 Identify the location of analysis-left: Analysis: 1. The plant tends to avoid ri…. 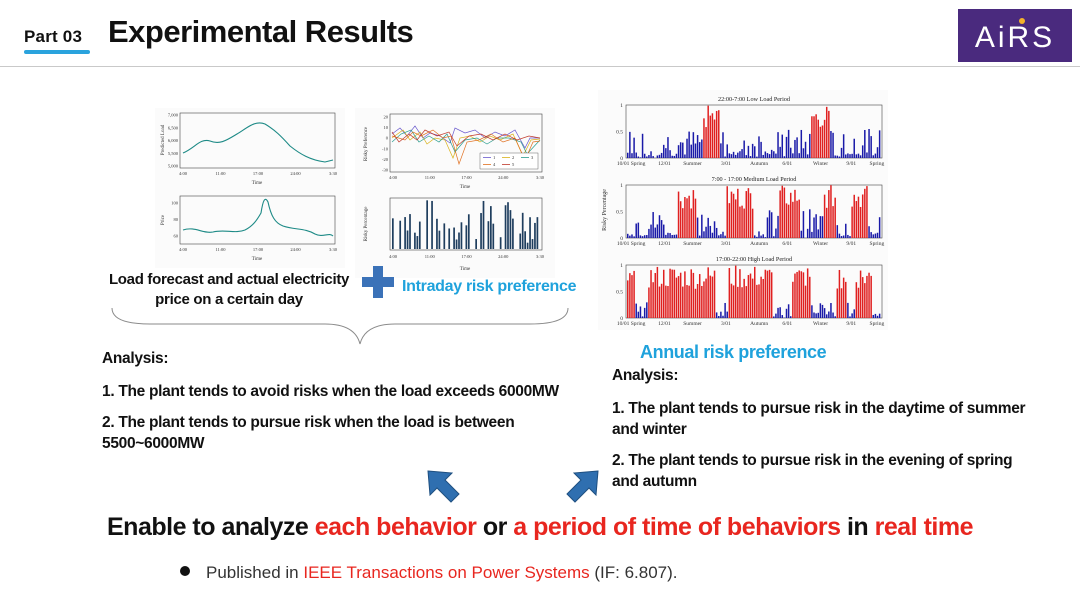
(342, 407).